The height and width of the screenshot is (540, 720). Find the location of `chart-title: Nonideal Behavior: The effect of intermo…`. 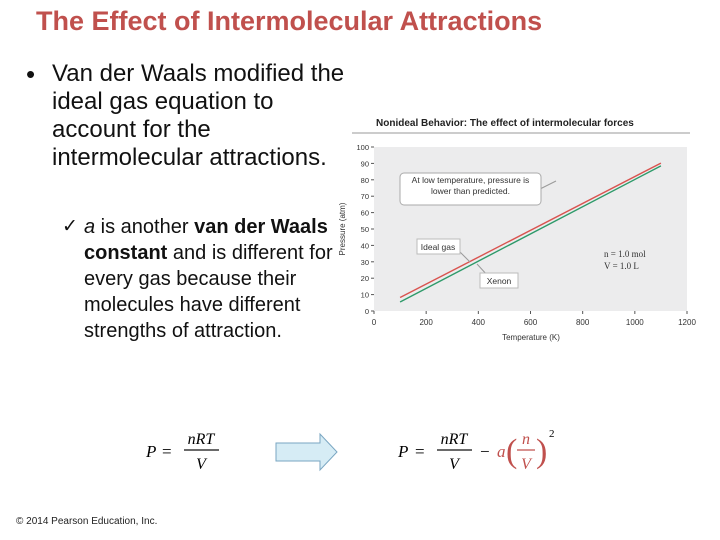

chart-title: Nonideal Behavior: The effect of intermo… is located at coordinates (505, 123).